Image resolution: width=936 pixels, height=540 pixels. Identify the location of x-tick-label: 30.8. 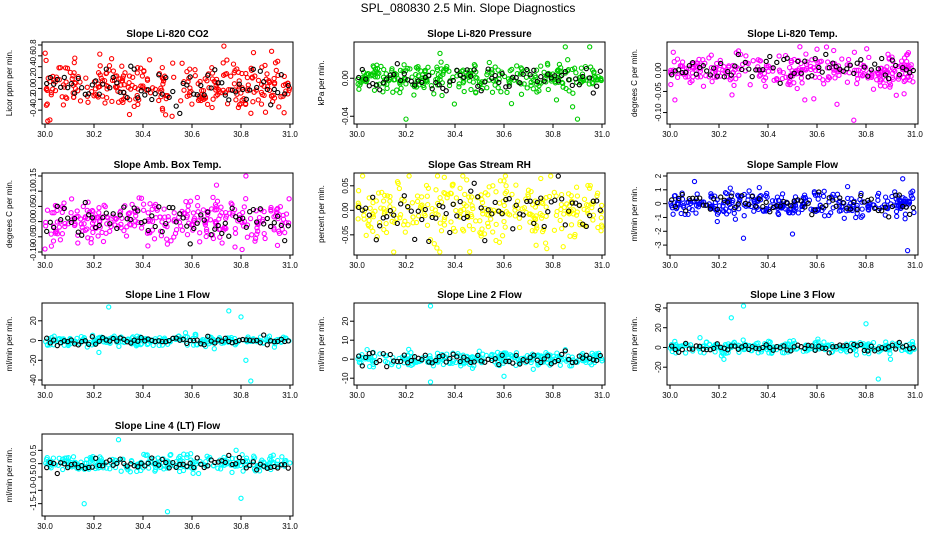
(553, 395).